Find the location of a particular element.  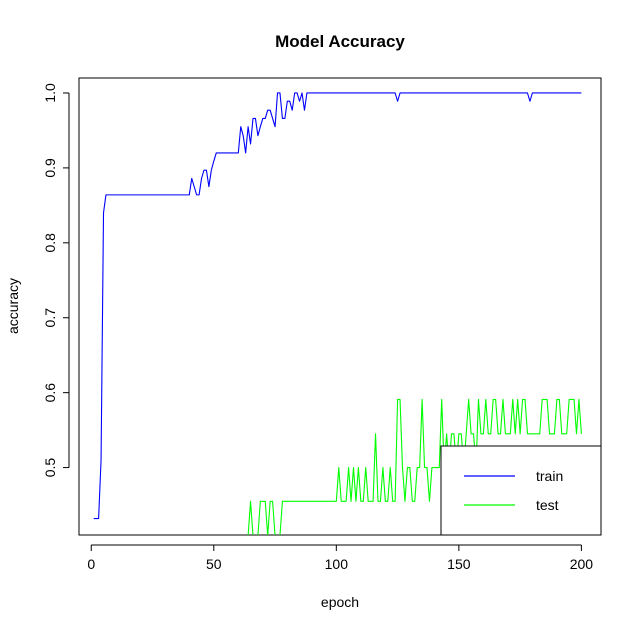

y-tick-label: 0.6 is located at coordinates (50, 393).